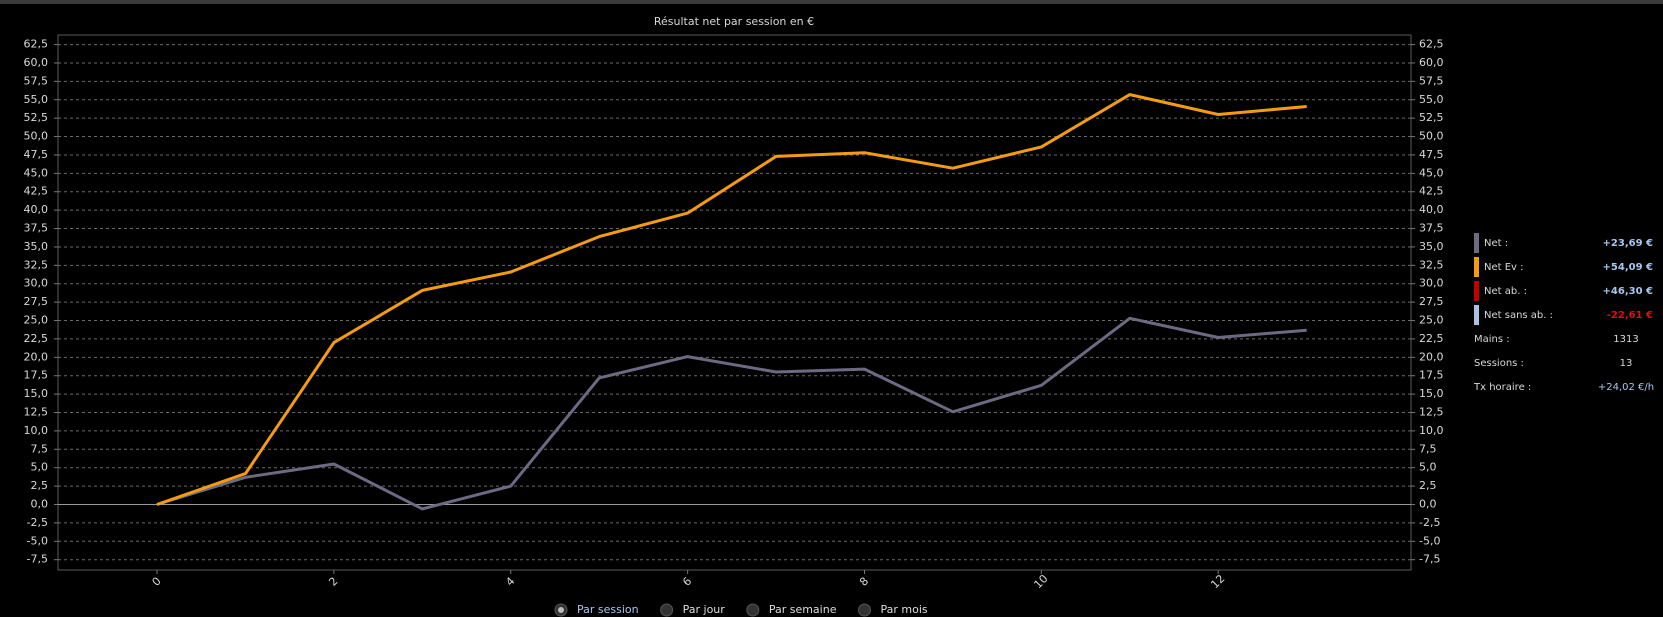 The width and height of the screenshot is (1663, 617). Describe the element at coordinates (36, 136) in the screenshot. I see `y-tick-label: 50,0` at that location.